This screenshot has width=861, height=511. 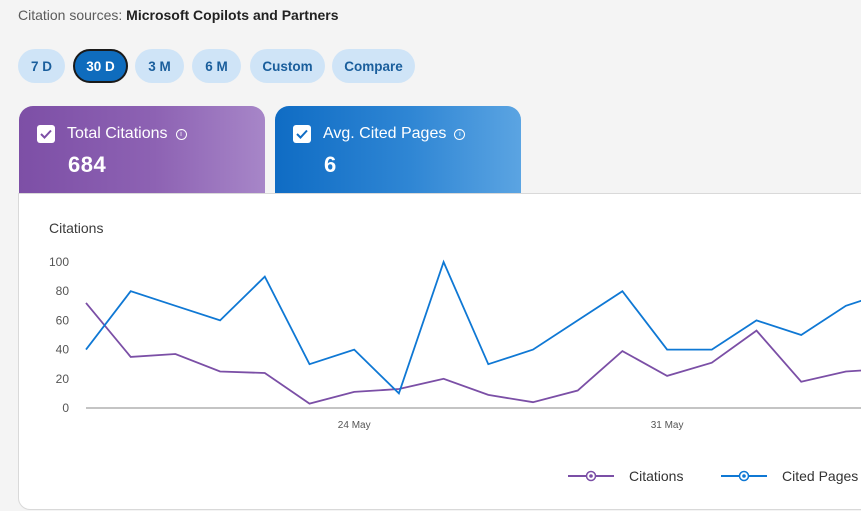 What do you see at coordinates (232, 15) in the screenshot?
I see `citation-source-name: Microsoft Copilots and Partners` at bounding box center [232, 15].